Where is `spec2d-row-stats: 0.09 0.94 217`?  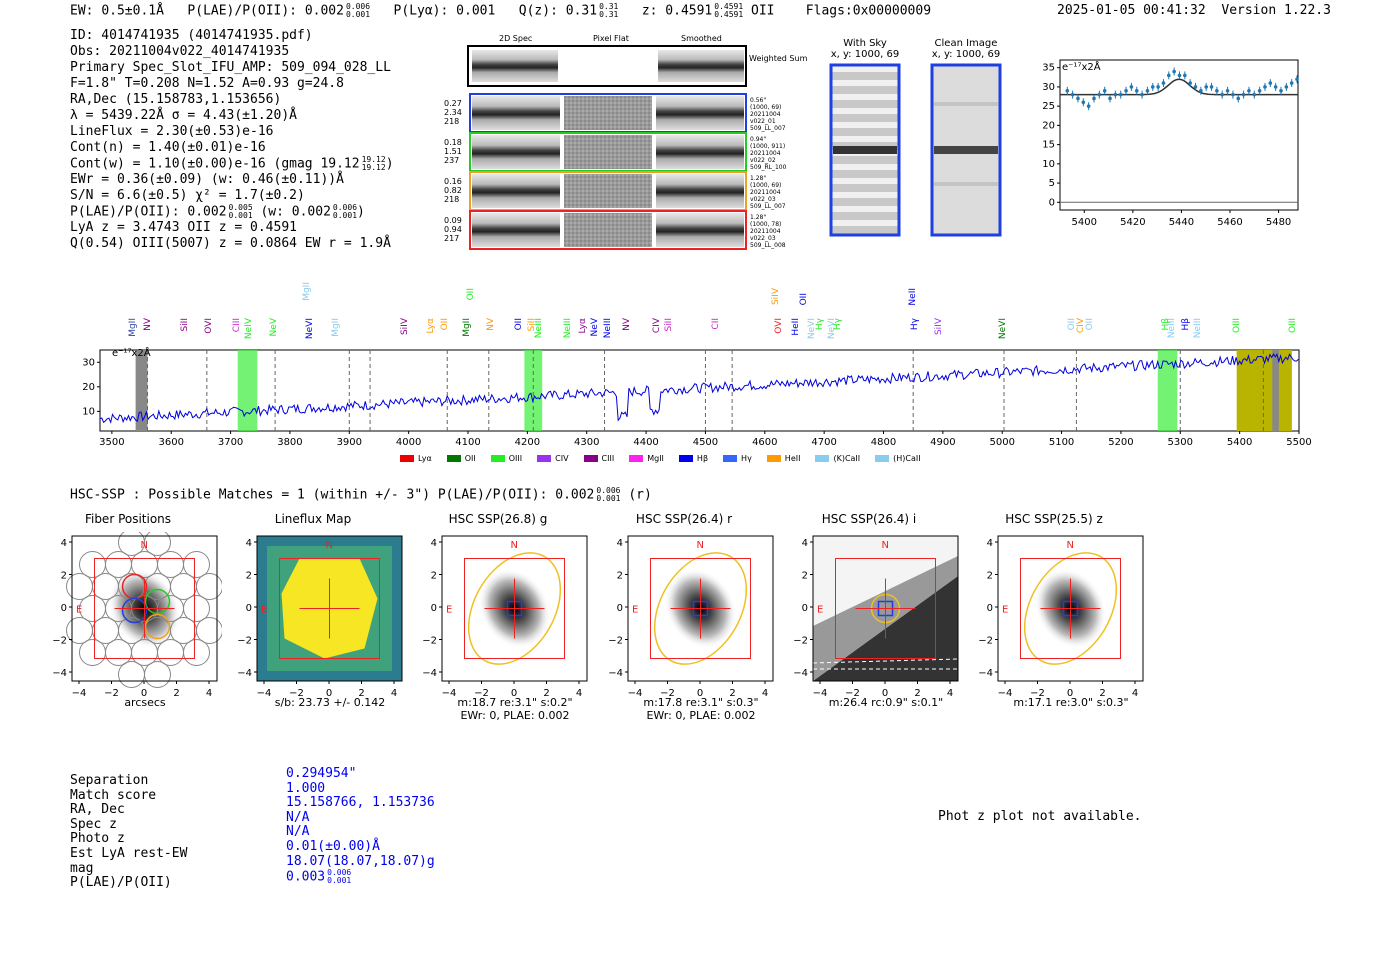
spec2d-row-stats: 0.09 0.94 217 is located at coordinates (453, 229).